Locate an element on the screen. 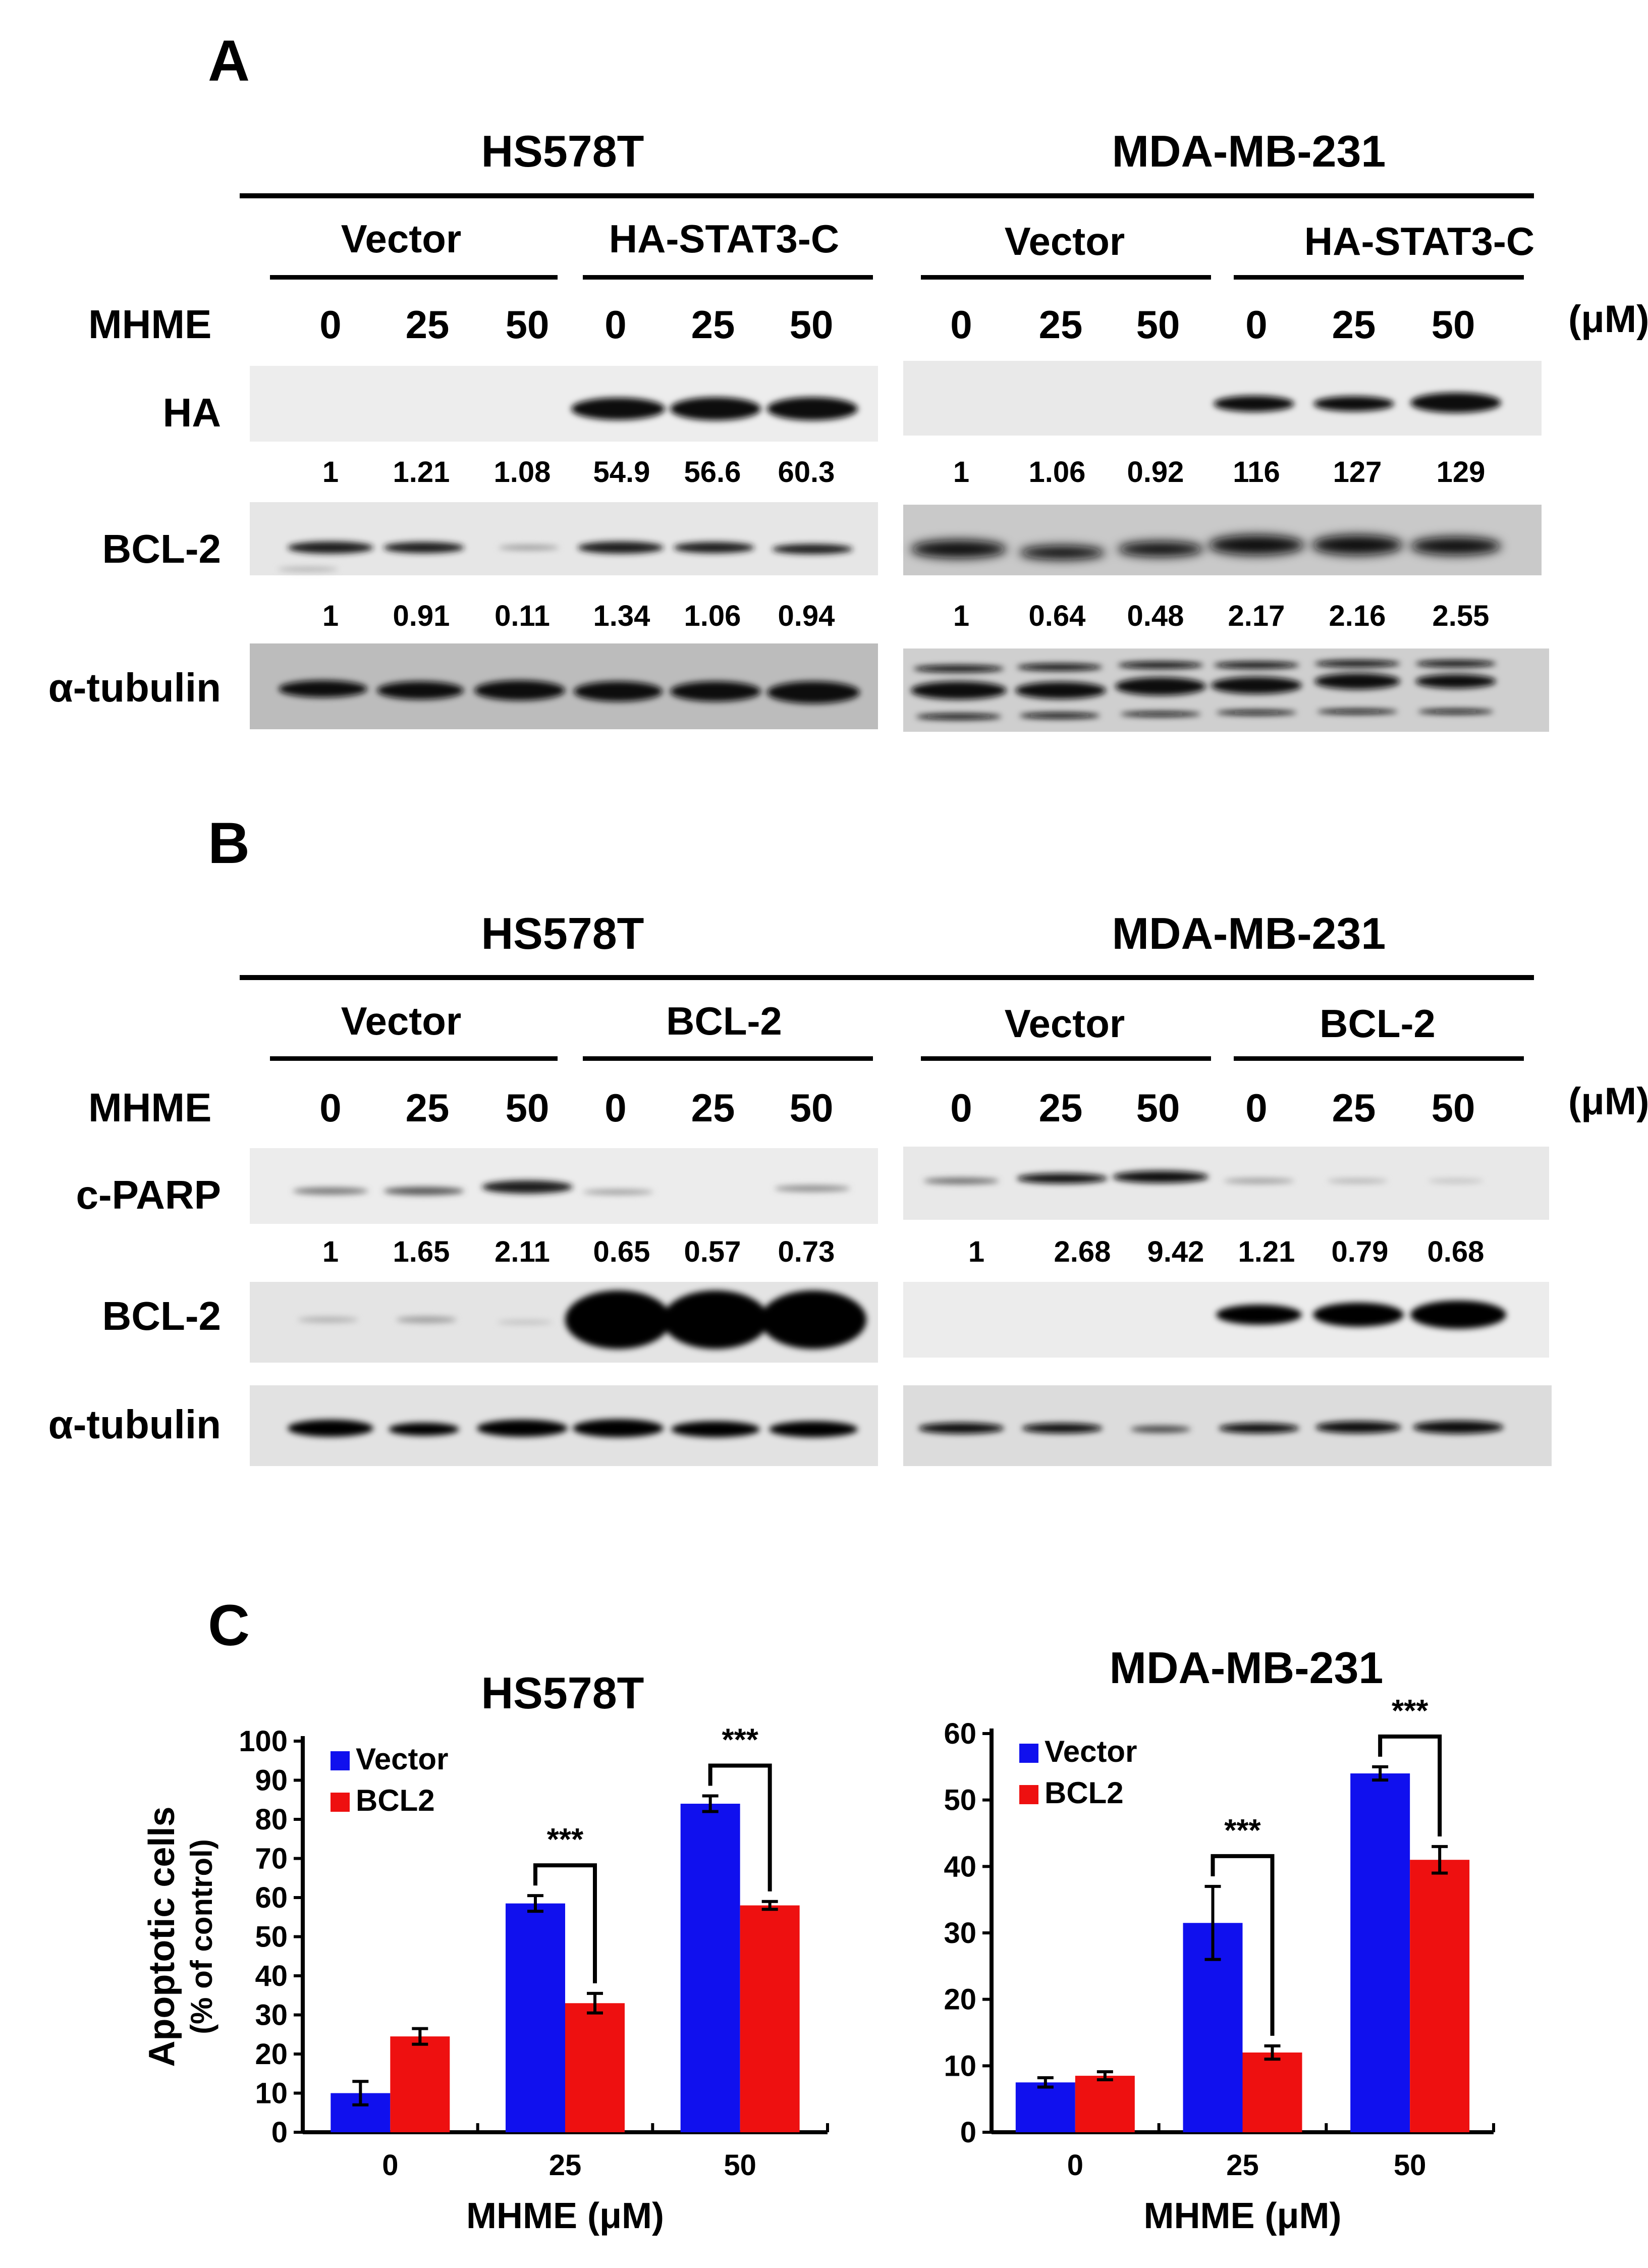 Image resolution: width=1648 pixels, height=2268 pixels. quant-value: 129 is located at coordinates (1462, 472).